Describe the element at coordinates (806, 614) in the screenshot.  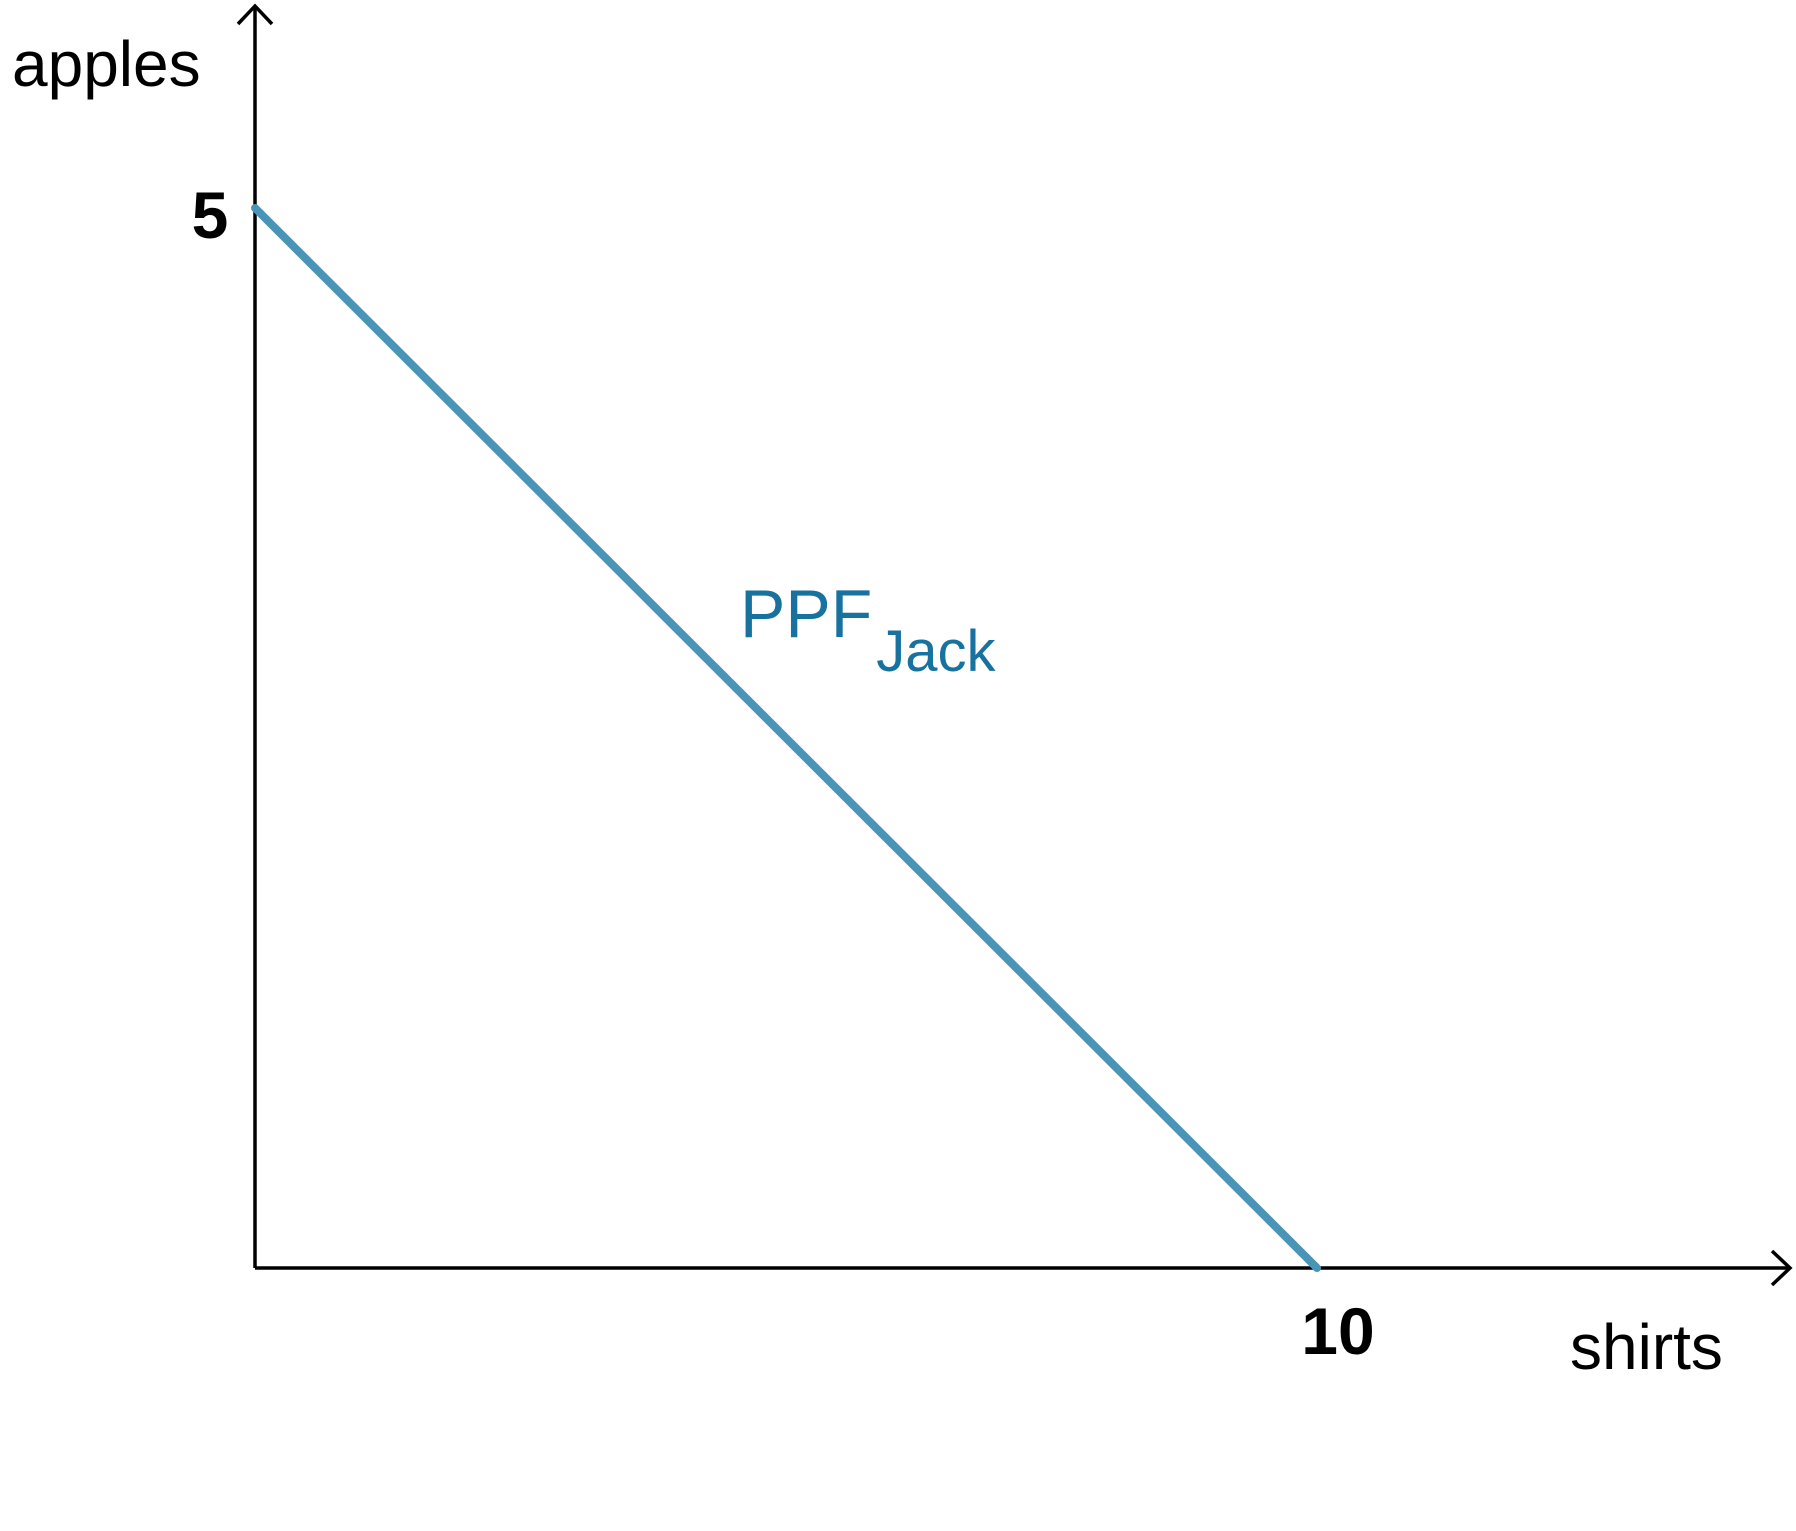
I see `ppf-label-main: PPF` at that location.